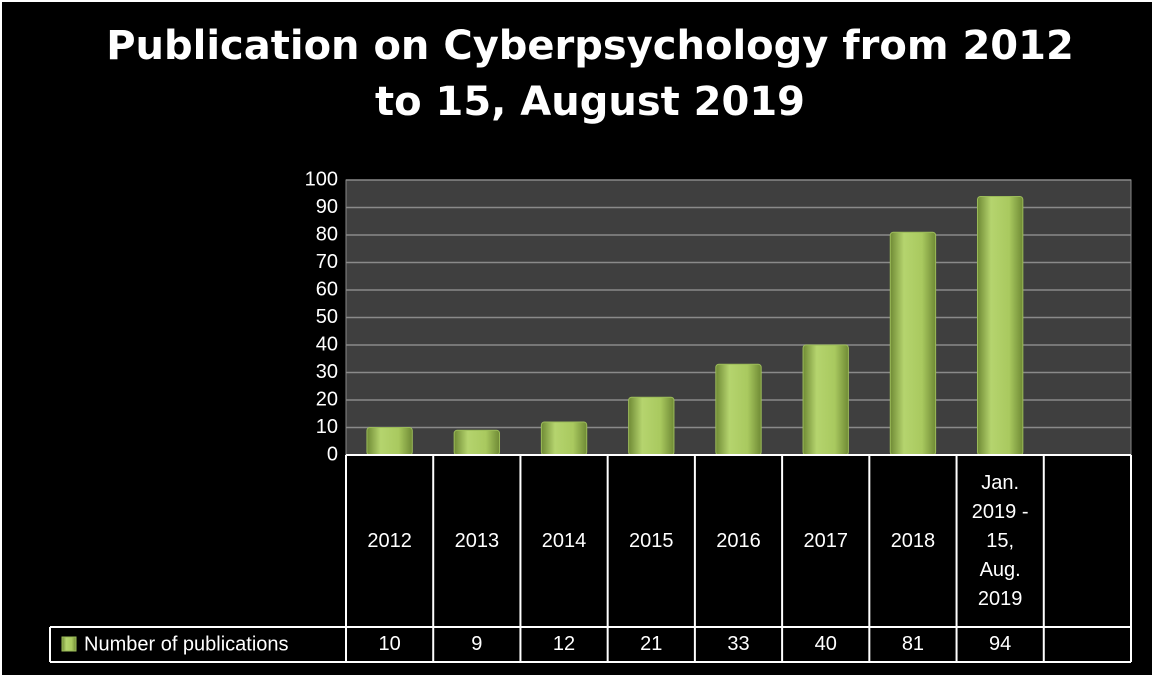 The height and width of the screenshot is (677, 1154). I want to click on legend-label: Number of publications, so click(186, 644).